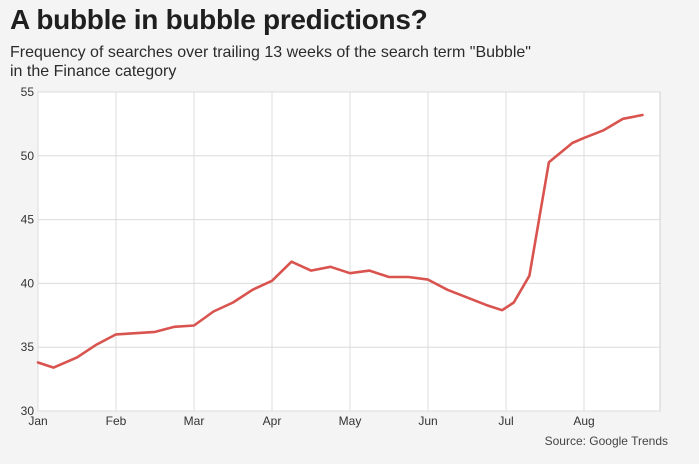 This screenshot has width=699, height=464. What do you see at coordinates (116, 421) in the screenshot?
I see `x-tick-label: Feb` at bounding box center [116, 421].